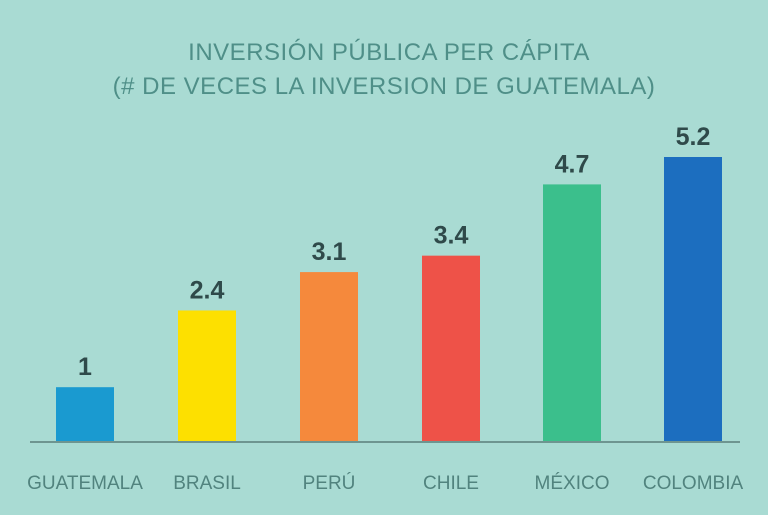  Describe the element at coordinates (384, 86) in the screenshot. I see `chart-title-line-2: (# DE VECES LA INVERSION DE GUATEMALA)` at that location.